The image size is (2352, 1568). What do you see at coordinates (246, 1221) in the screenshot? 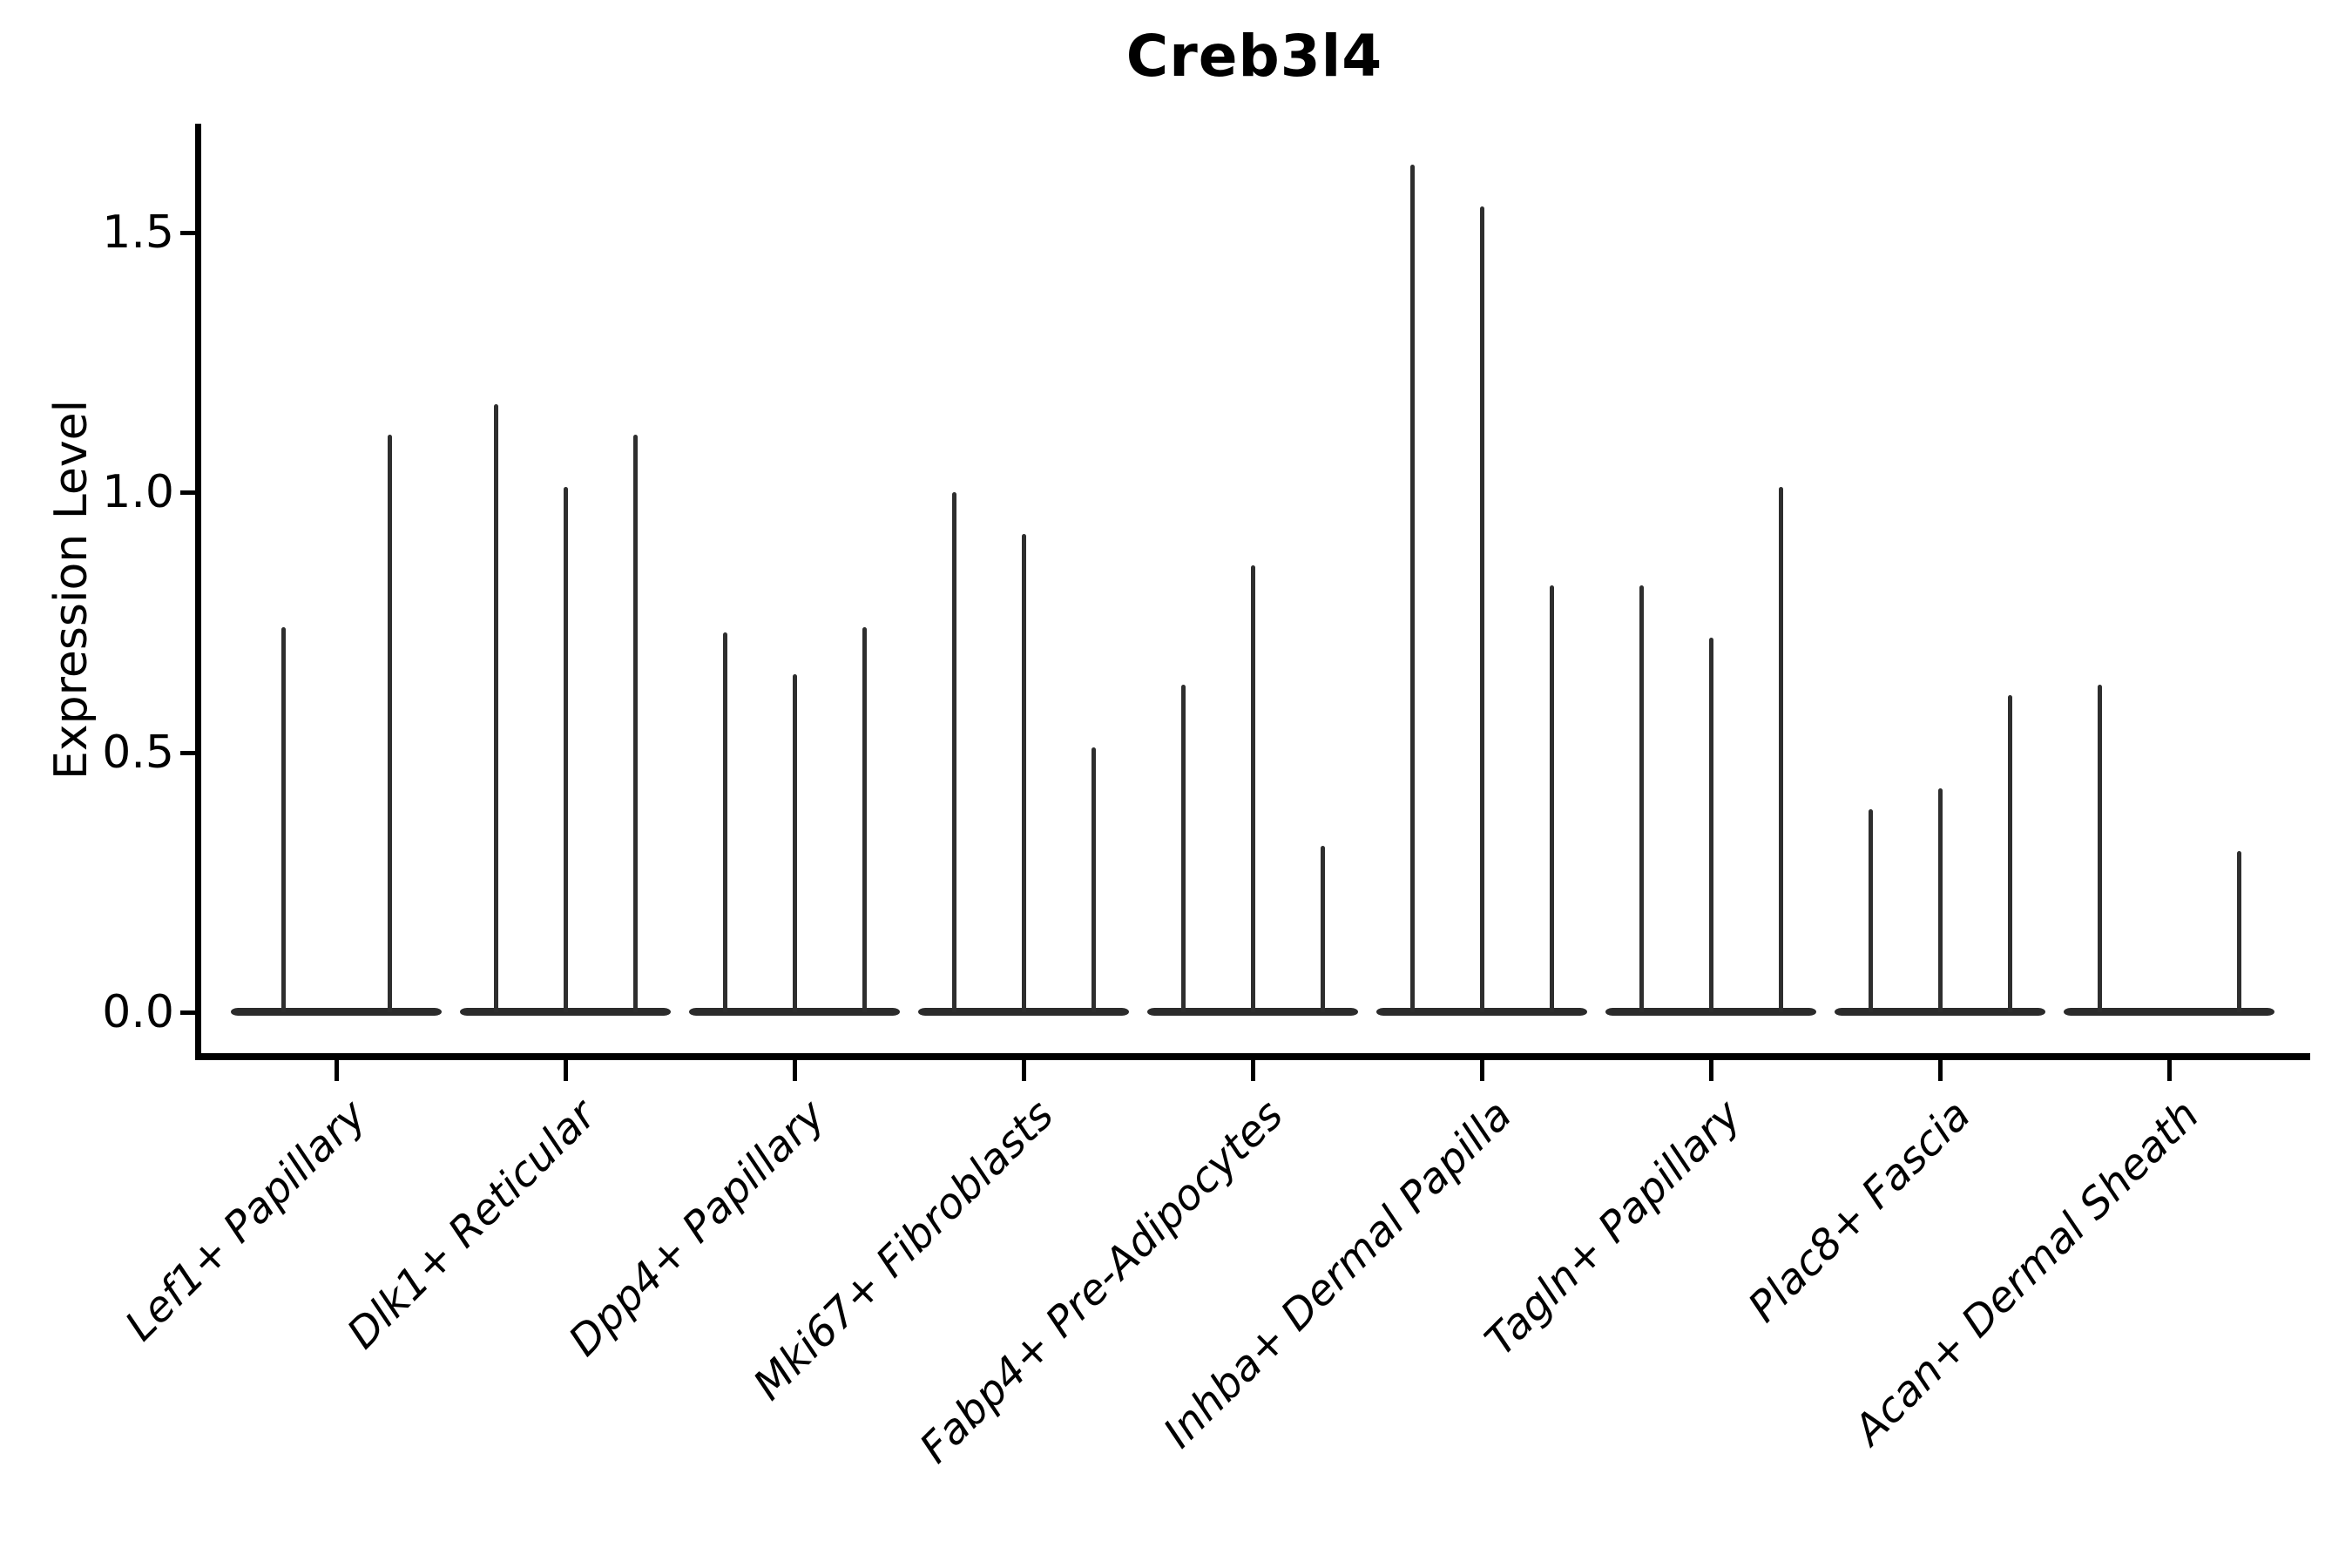
I see `x-tick-label: Lef1+ Papillary` at bounding box center [246, 1221].